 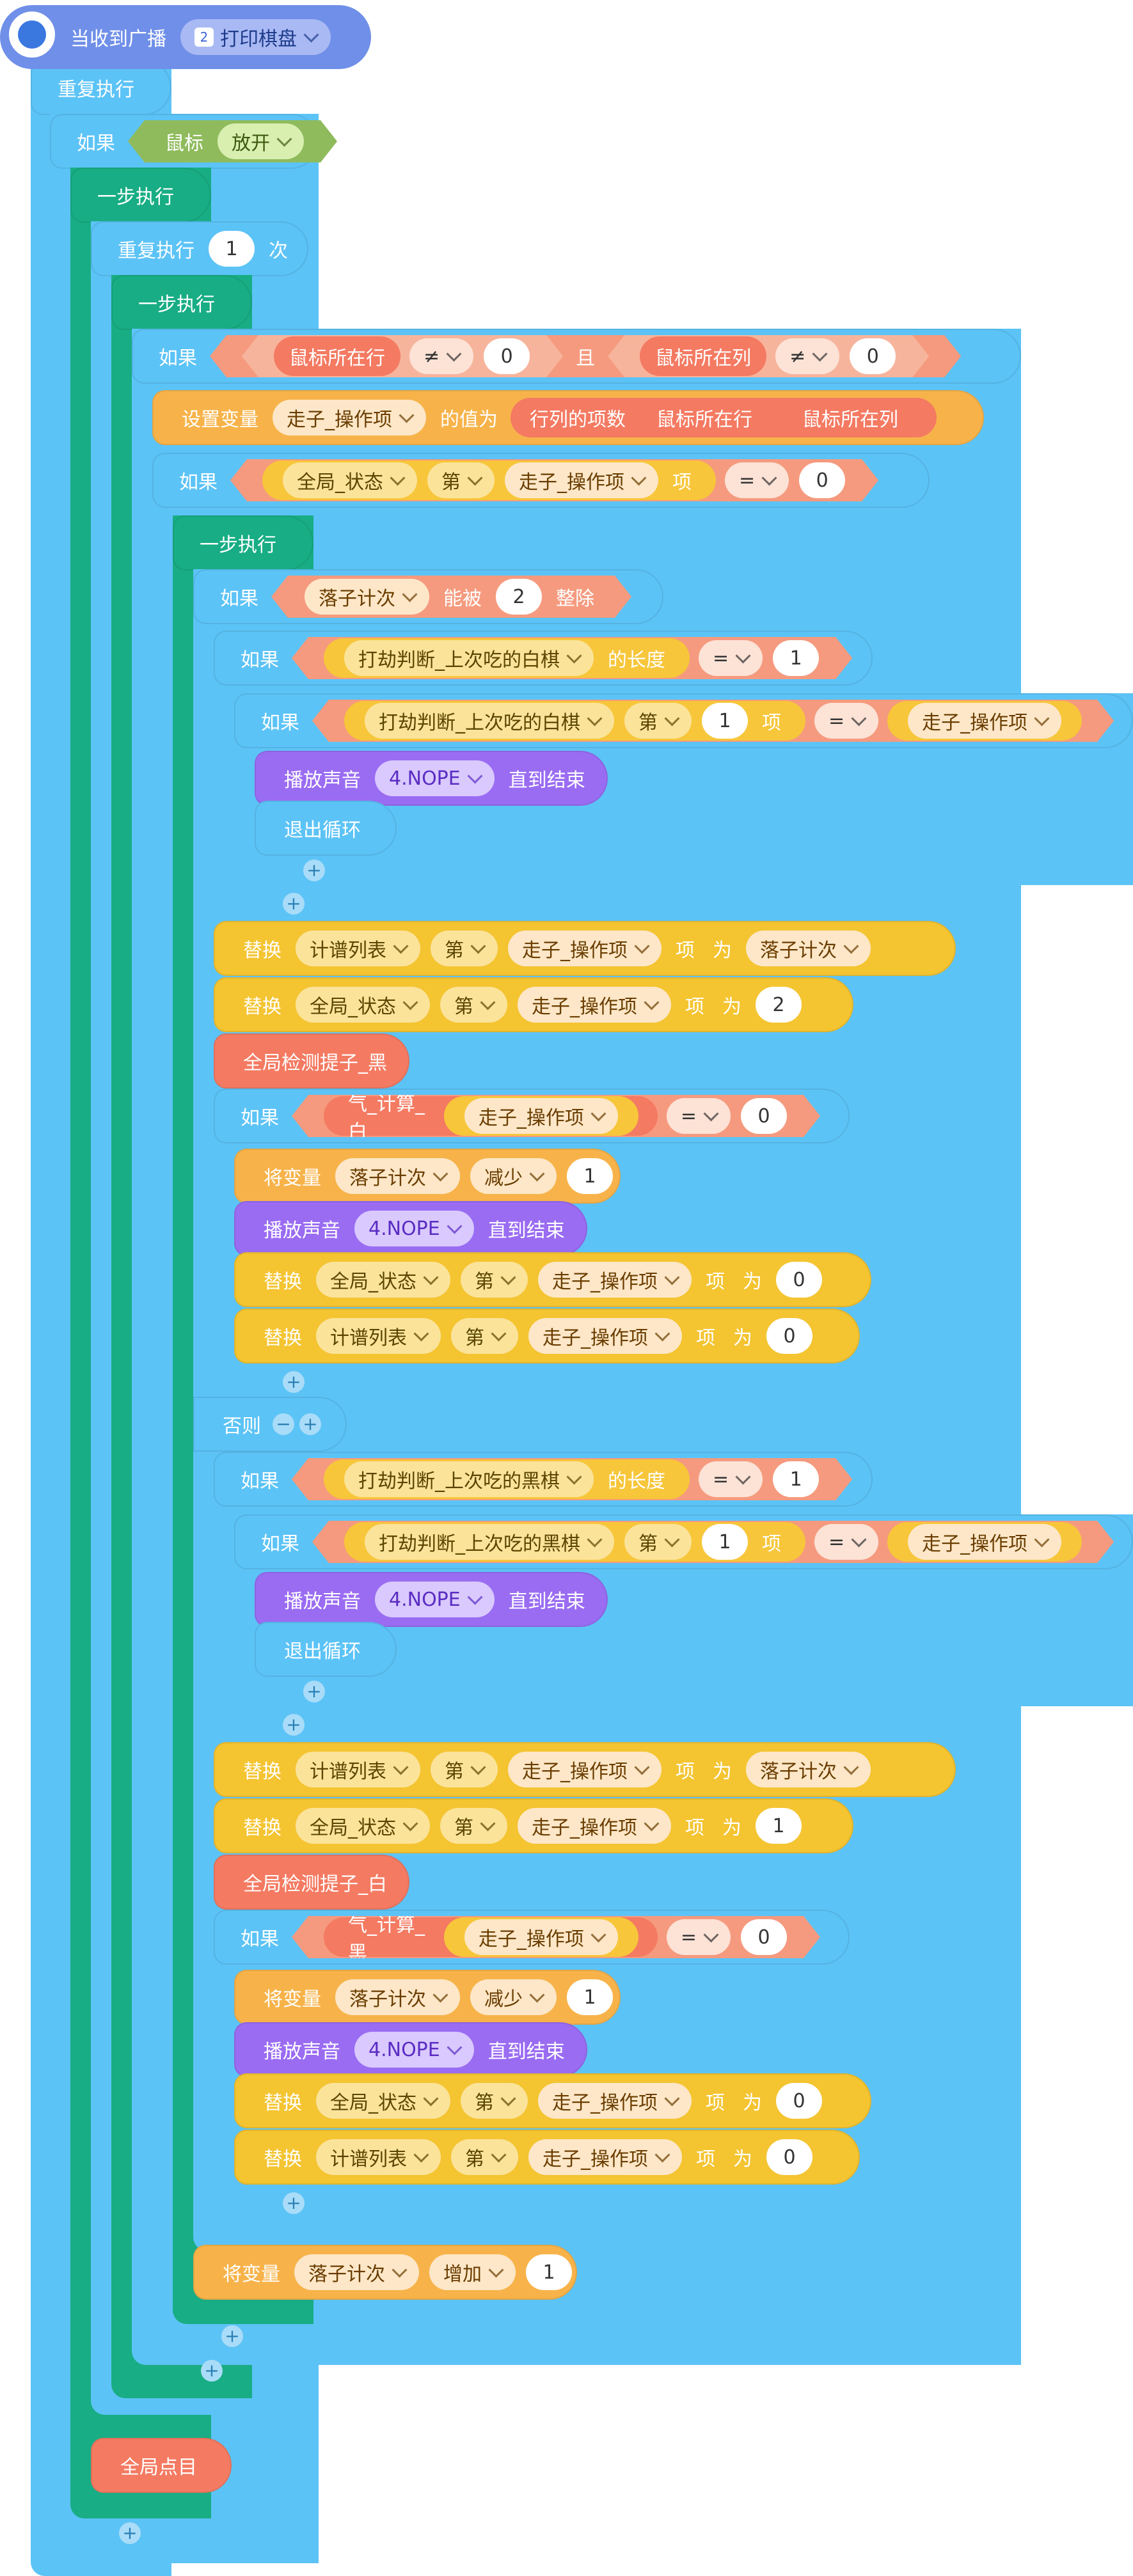 I want to click on replace-list-item-block: 替换 全局_状态 第 走子_操作项 项 为 0, so click(x=552, y=2100).